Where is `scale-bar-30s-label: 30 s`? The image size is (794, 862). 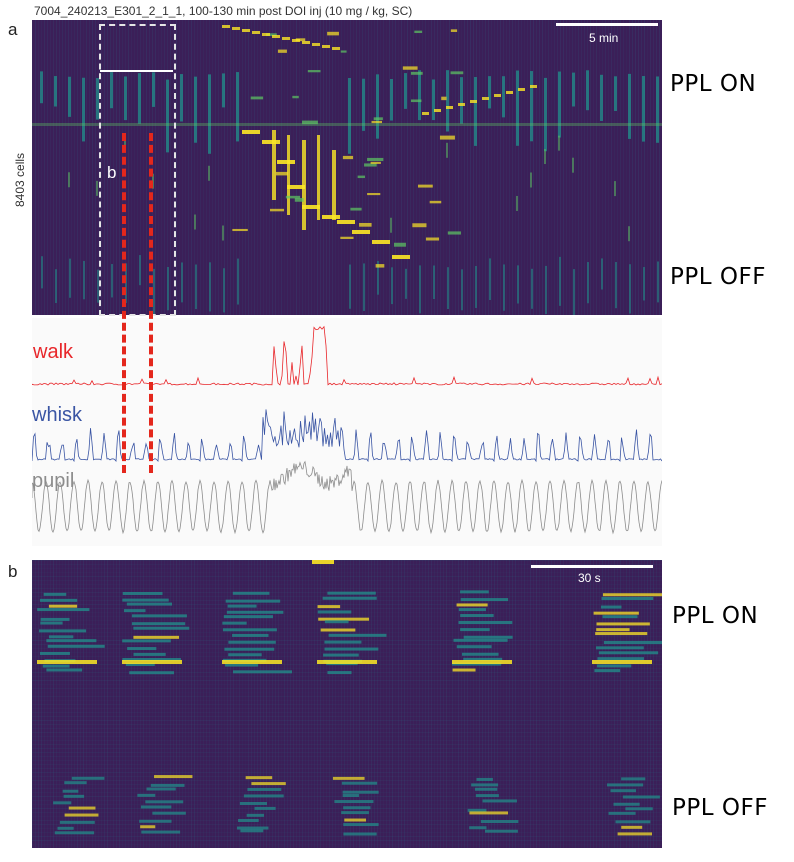 scale-bar-30s-label: 30 s is located at coordinates (589, 578).